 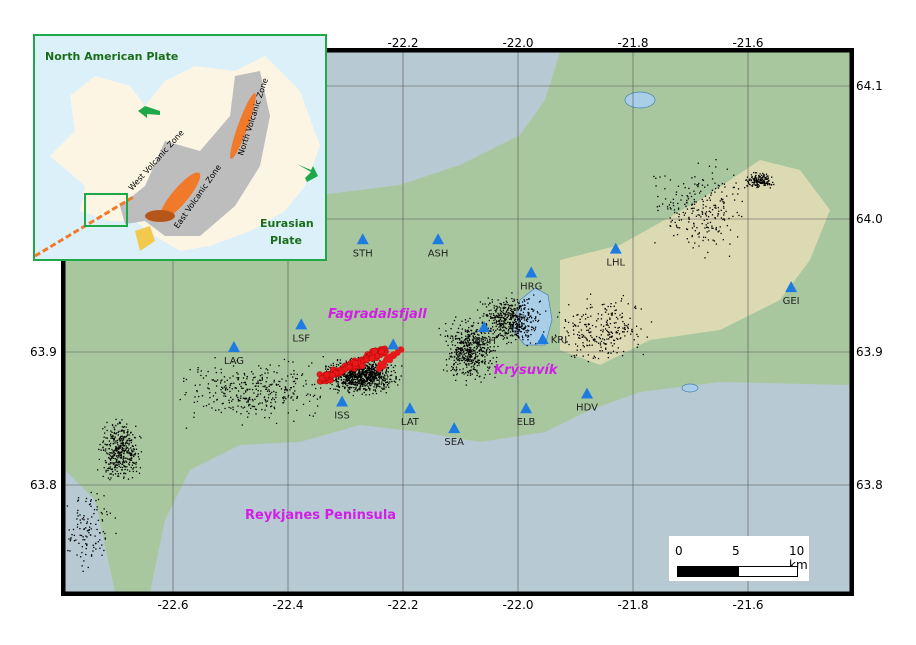 What do you see at coordinates (172, 605) in the screenshot?
I see `lon-tick-bottom: -22.6` at bounding box center [172, 605].